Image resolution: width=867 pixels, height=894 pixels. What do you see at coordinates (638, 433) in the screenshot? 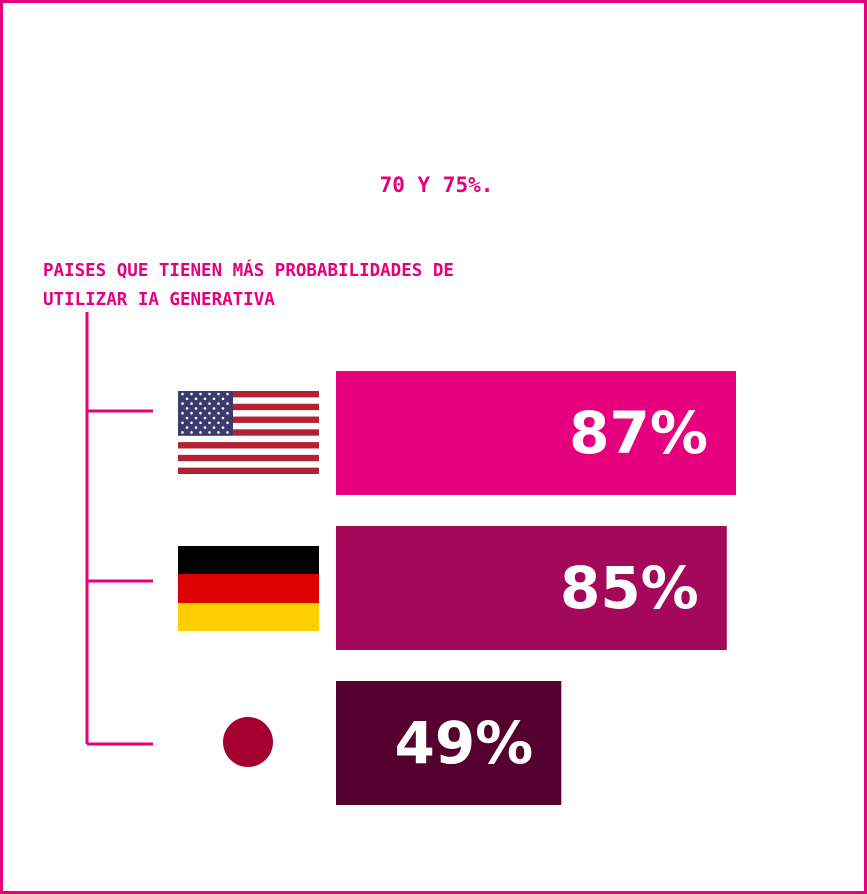
I see `bar-value-label-us: 87%` at bounding box center [638, 433].